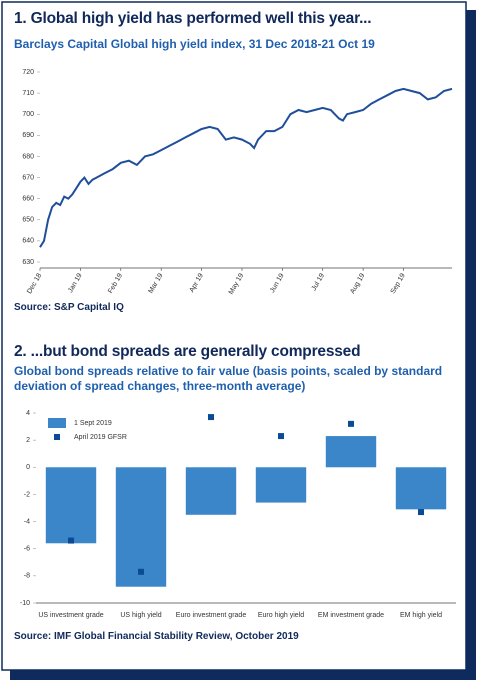 The width and height of the screenshot is (480, 684). Describe the element at coordinates (25, 603) in the screenshot. I see `y-tick-label: -10` at that location.